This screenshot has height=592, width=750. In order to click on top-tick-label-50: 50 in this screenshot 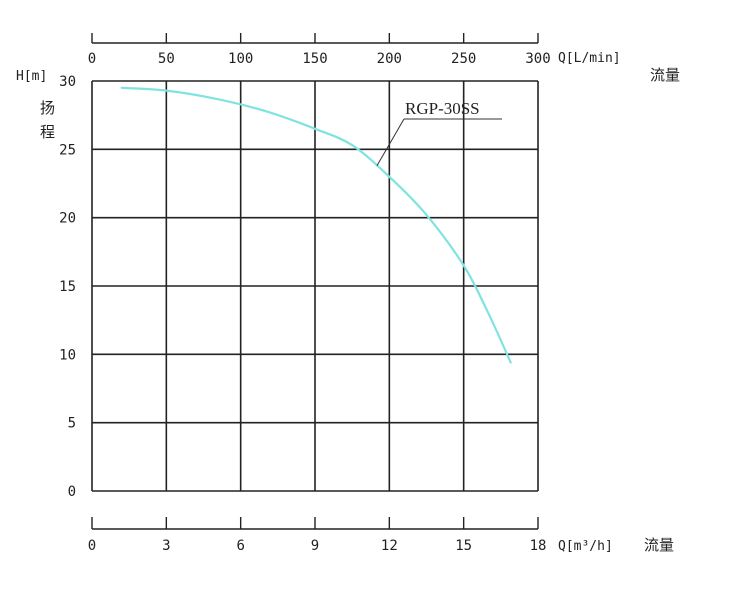, I will do `click(166, 59)`.